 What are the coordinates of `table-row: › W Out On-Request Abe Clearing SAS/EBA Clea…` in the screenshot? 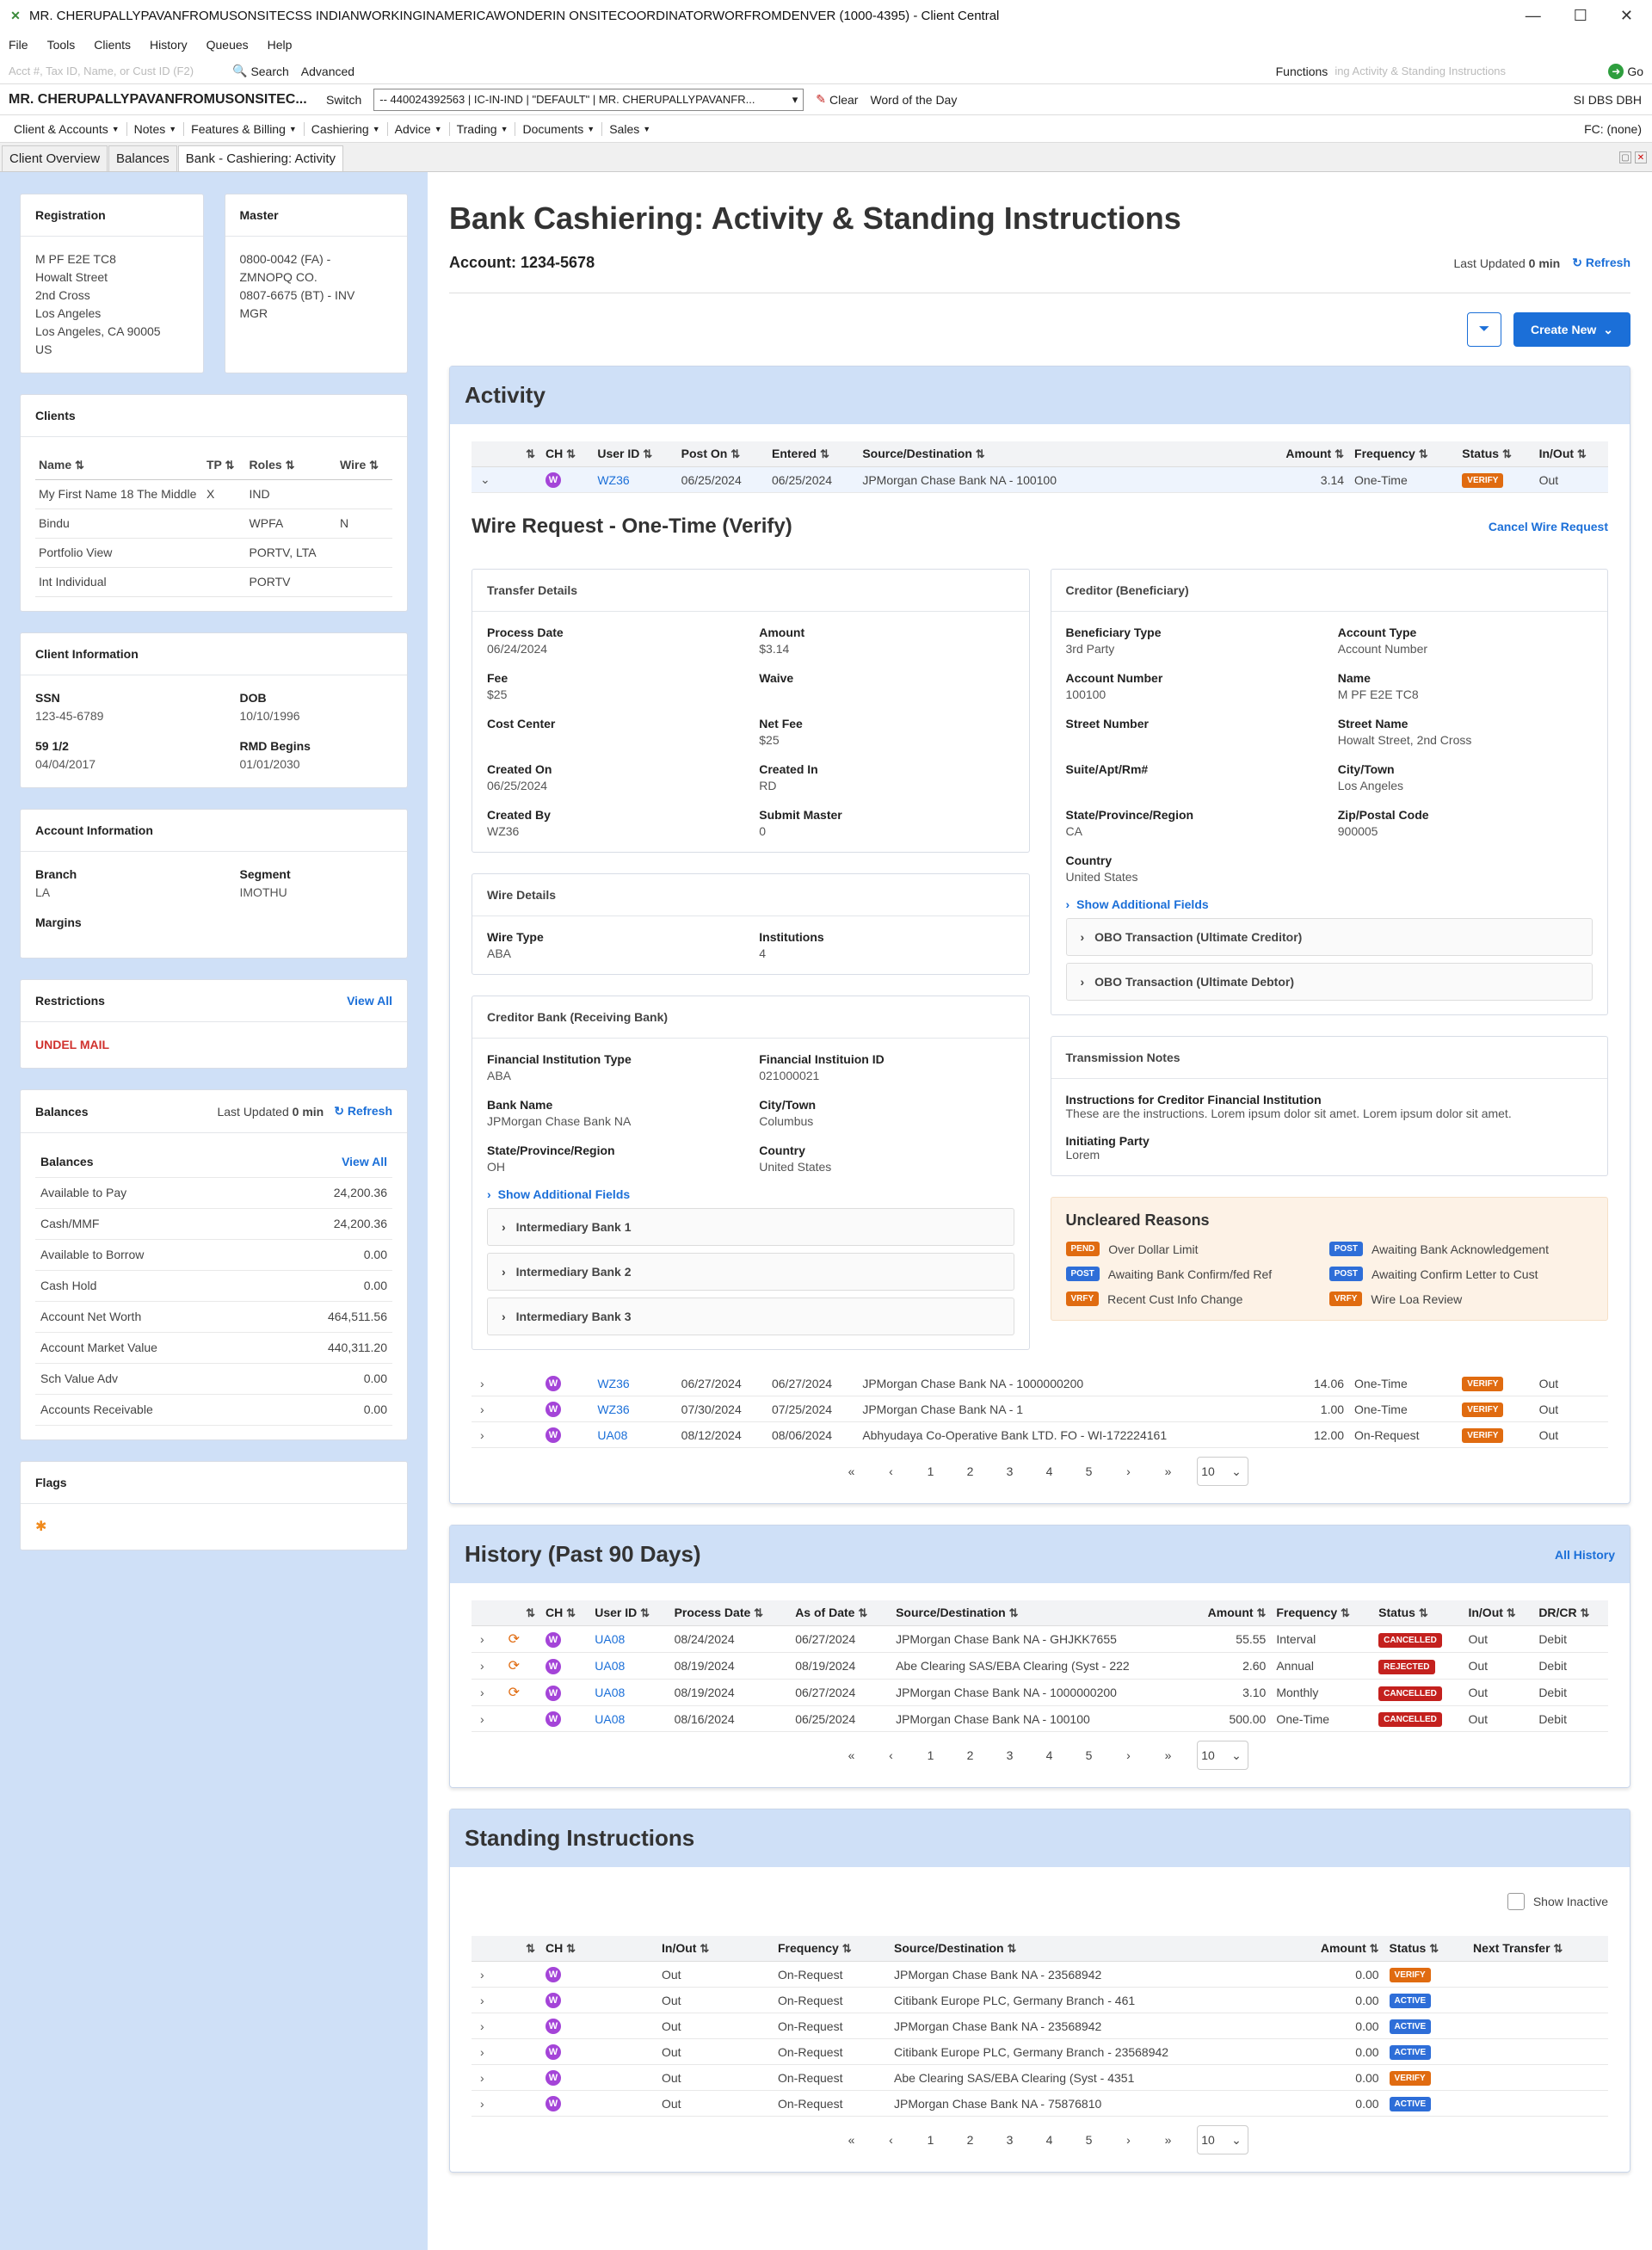 It's located at (1040, 2077).